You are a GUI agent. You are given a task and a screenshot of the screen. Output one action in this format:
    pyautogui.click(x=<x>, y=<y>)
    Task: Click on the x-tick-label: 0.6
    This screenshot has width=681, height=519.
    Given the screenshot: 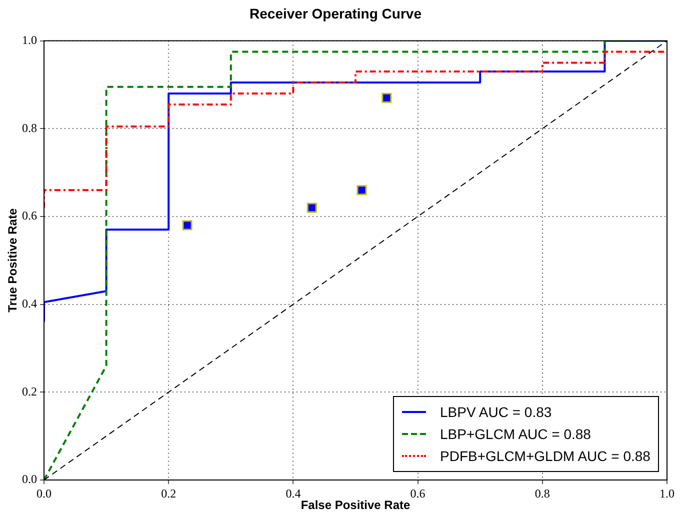 What is the action you would take?
    pyautogui.click(x=418, y=493)
    